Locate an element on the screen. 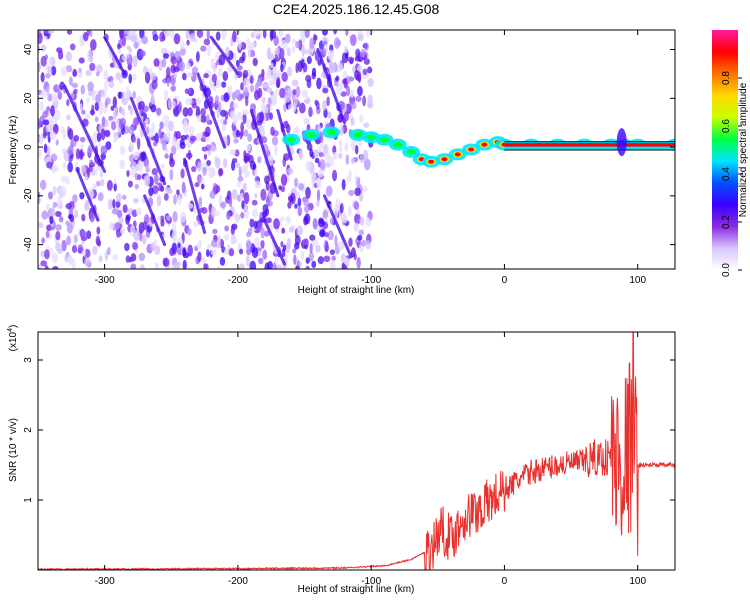 The image size is (750, 600). y-tick-label: 40 is located at coordinates (28, 50).